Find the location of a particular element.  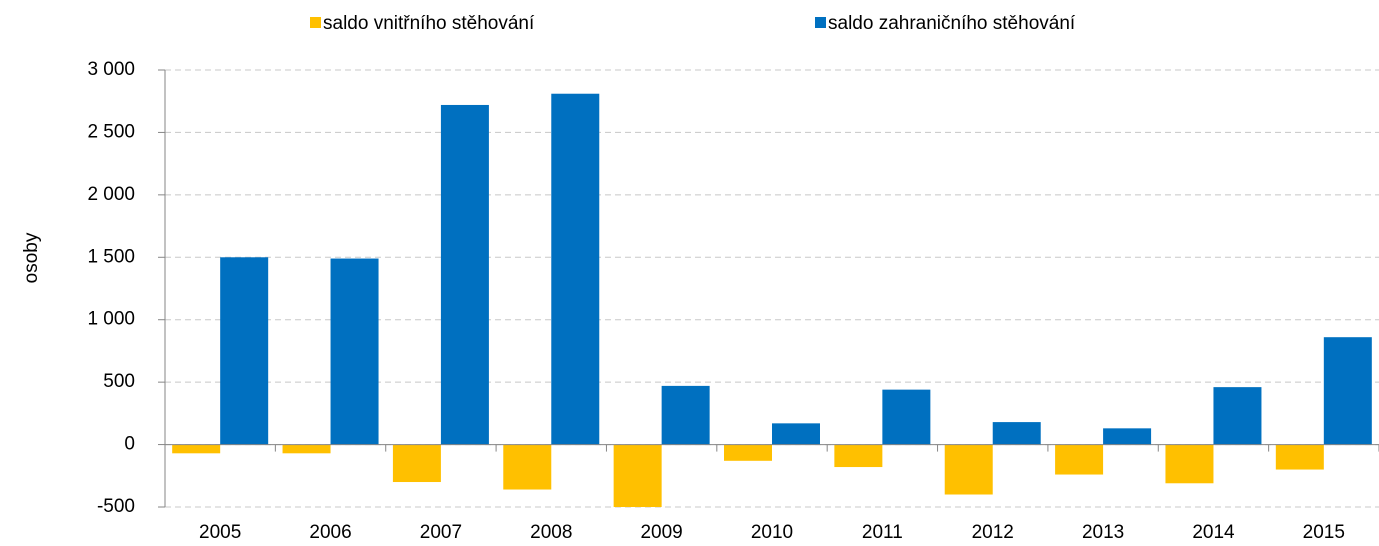

y-tick-label: 2 000 is located at coordinates (111, 194).